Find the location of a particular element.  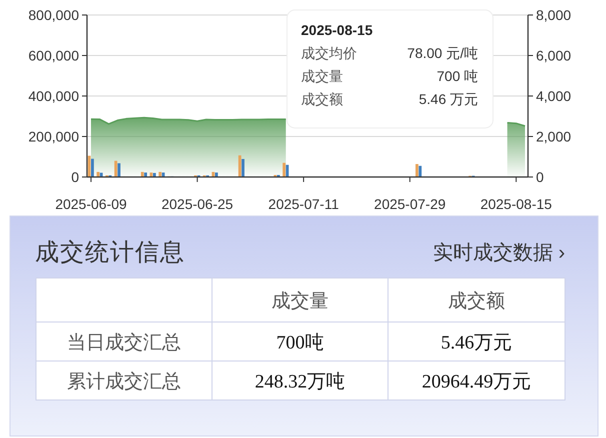

x-tick-label: 2025-06-25 is located at coordinates (197, 204).